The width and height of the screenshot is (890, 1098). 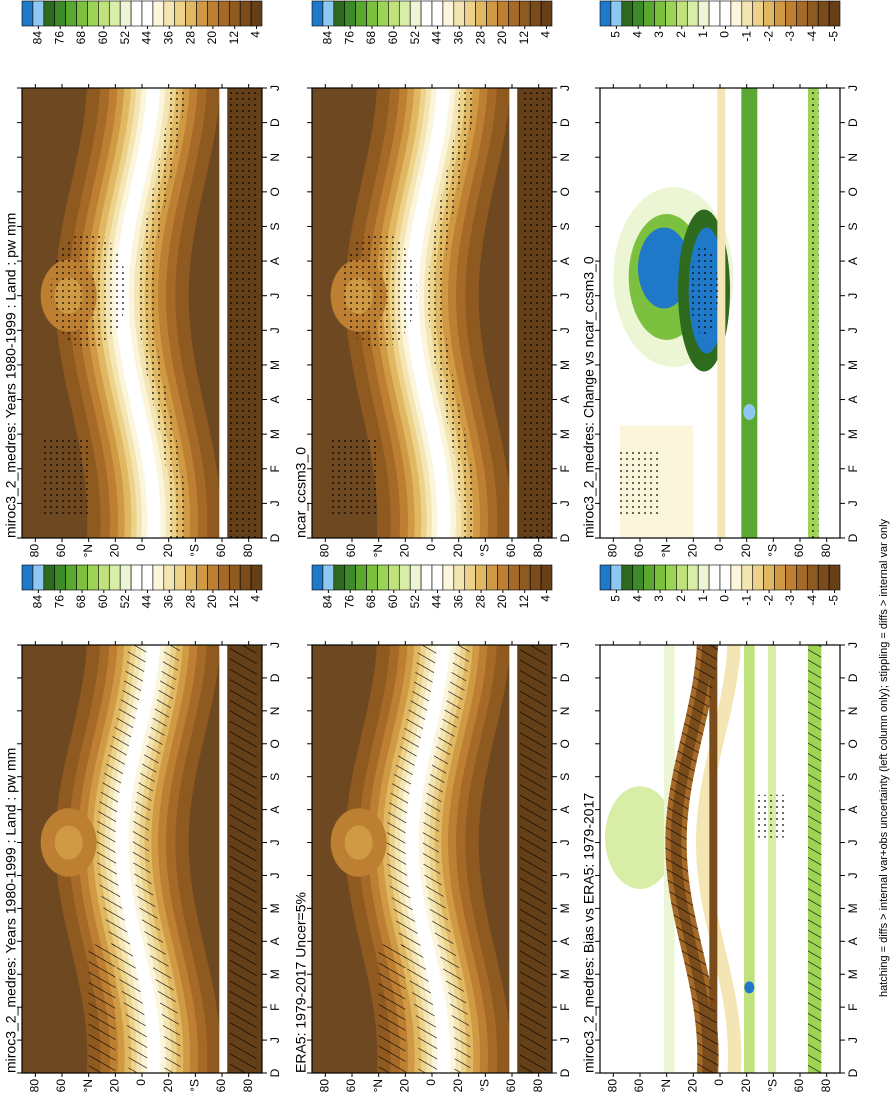 I want to click on colorbar-label: -5, so click(x=834, y=600).